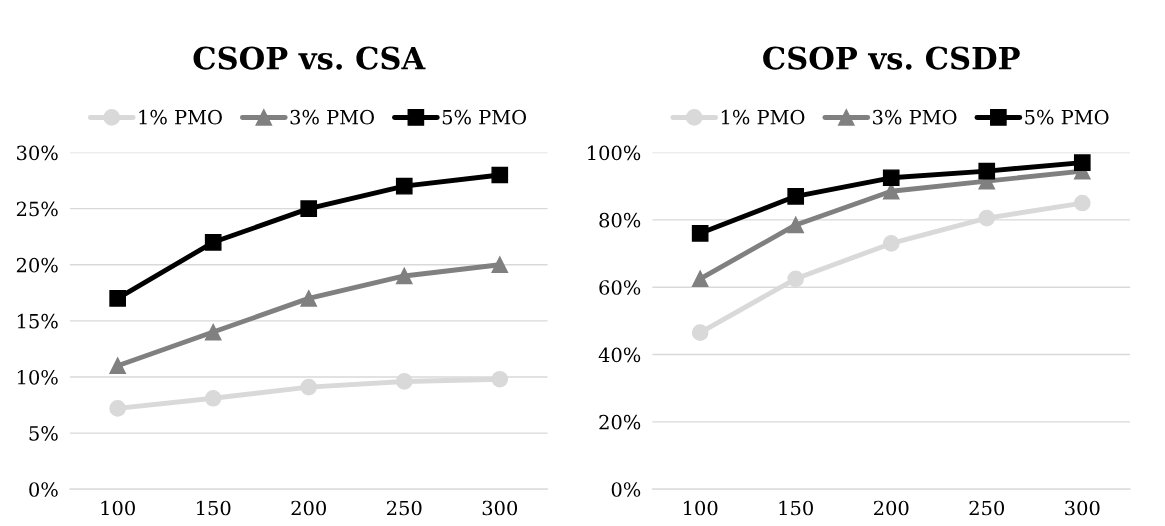 The height and width of the screenshot is (526, 1165). What do you see at coordinates (43, 433) in the screenshot?
I see `y-tick-label: 5%` at bounding box center [43, 433].